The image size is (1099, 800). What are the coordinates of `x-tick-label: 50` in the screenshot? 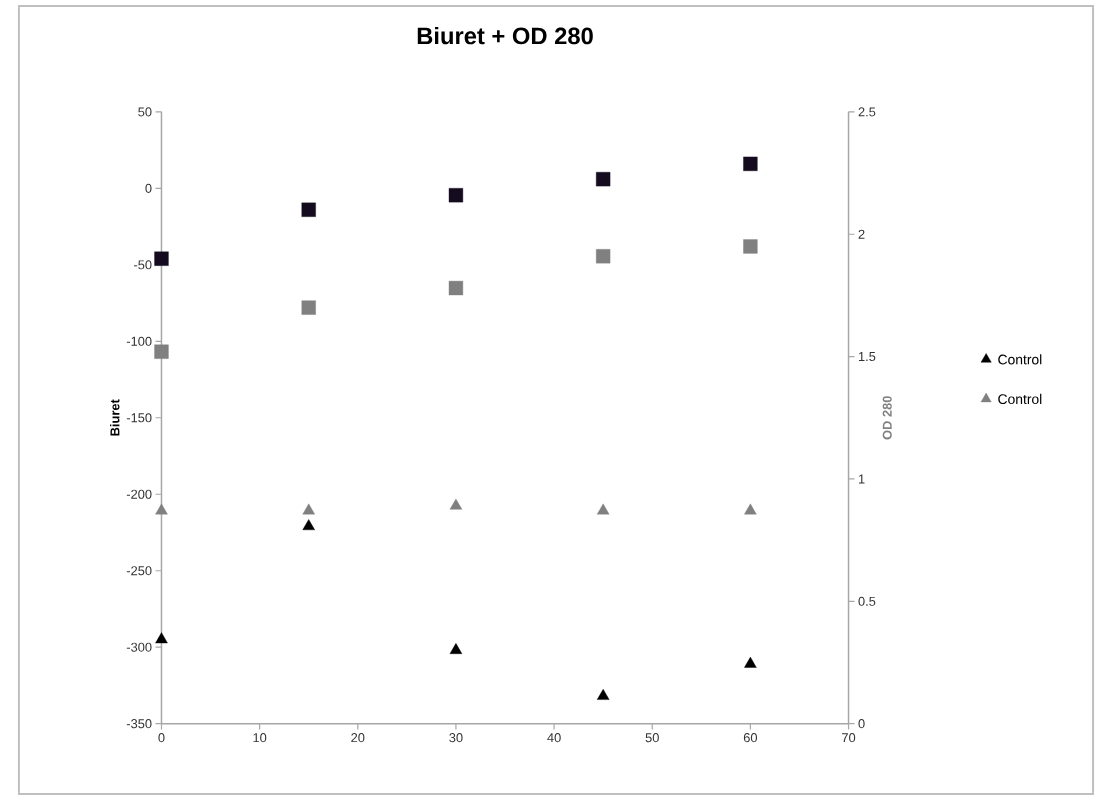 It's located at (652, 738).